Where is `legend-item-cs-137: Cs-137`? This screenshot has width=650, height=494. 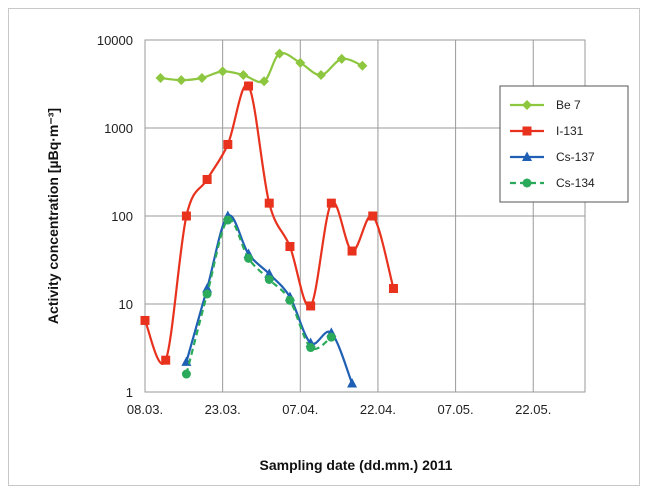 legend-item-cs-137: Cs-137 is located at coordinates (552, 157).